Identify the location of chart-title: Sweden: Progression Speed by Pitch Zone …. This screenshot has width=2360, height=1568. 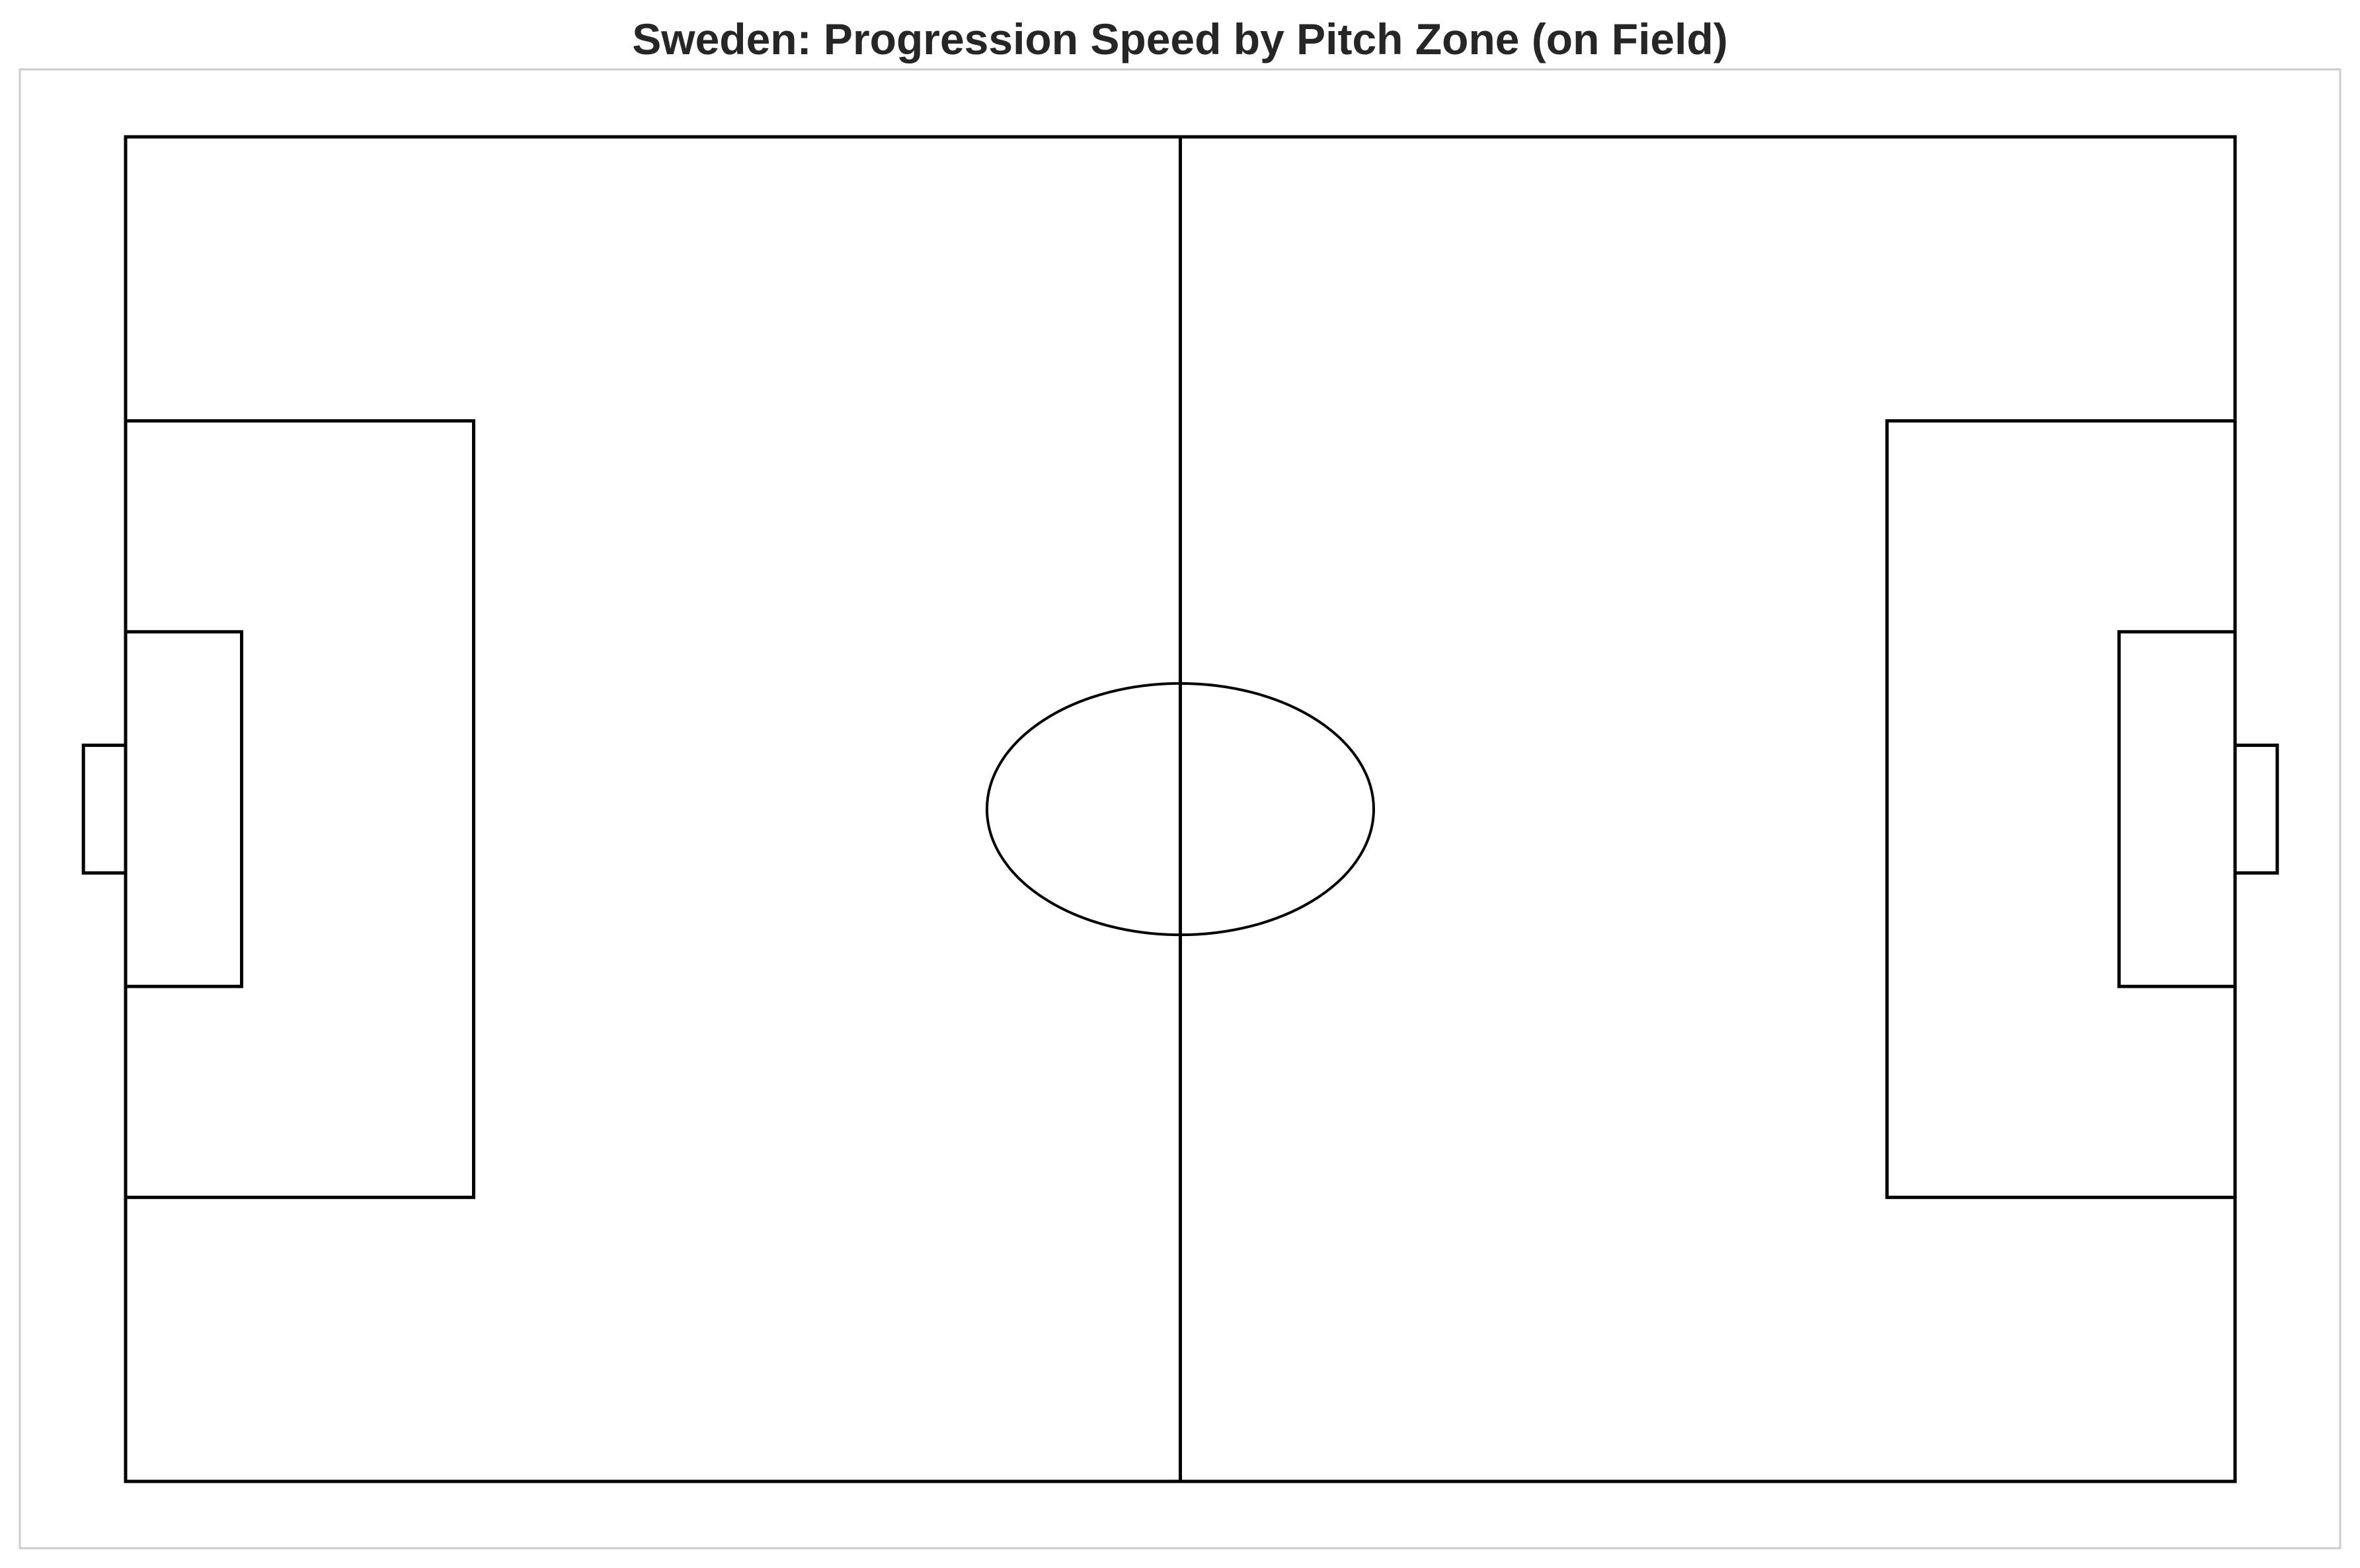
(1180, 39).